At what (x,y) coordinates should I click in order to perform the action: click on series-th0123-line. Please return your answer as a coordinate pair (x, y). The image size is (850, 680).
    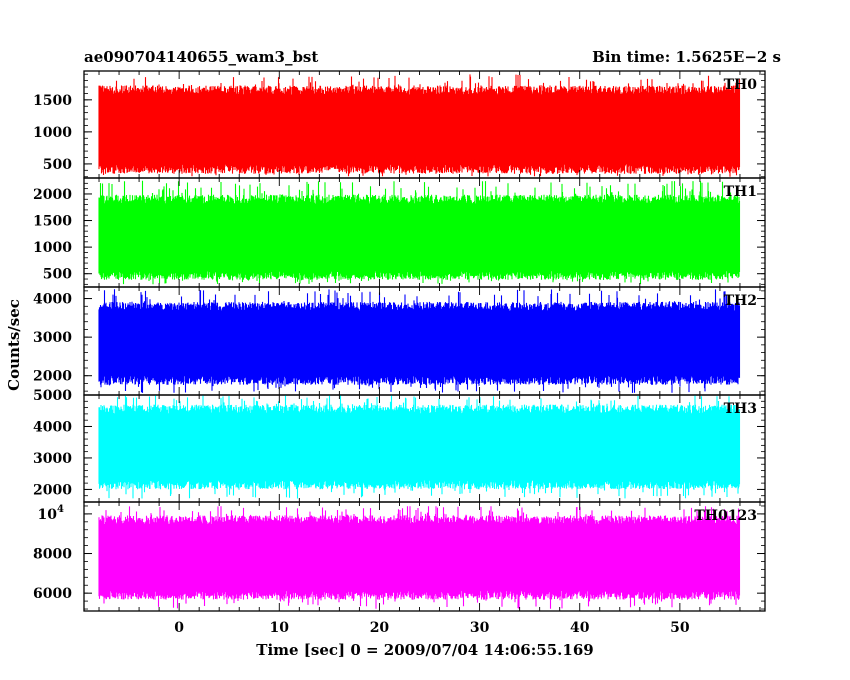
    Looking at the image, I should click on (419, 557).